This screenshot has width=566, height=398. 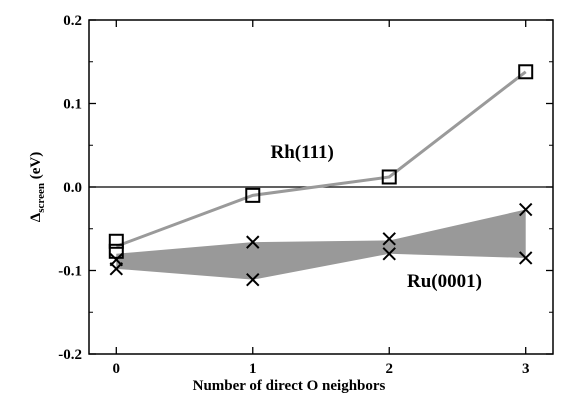 I want to click on y-axis-title: Δscreen (eV), so click(x=37, y=187).